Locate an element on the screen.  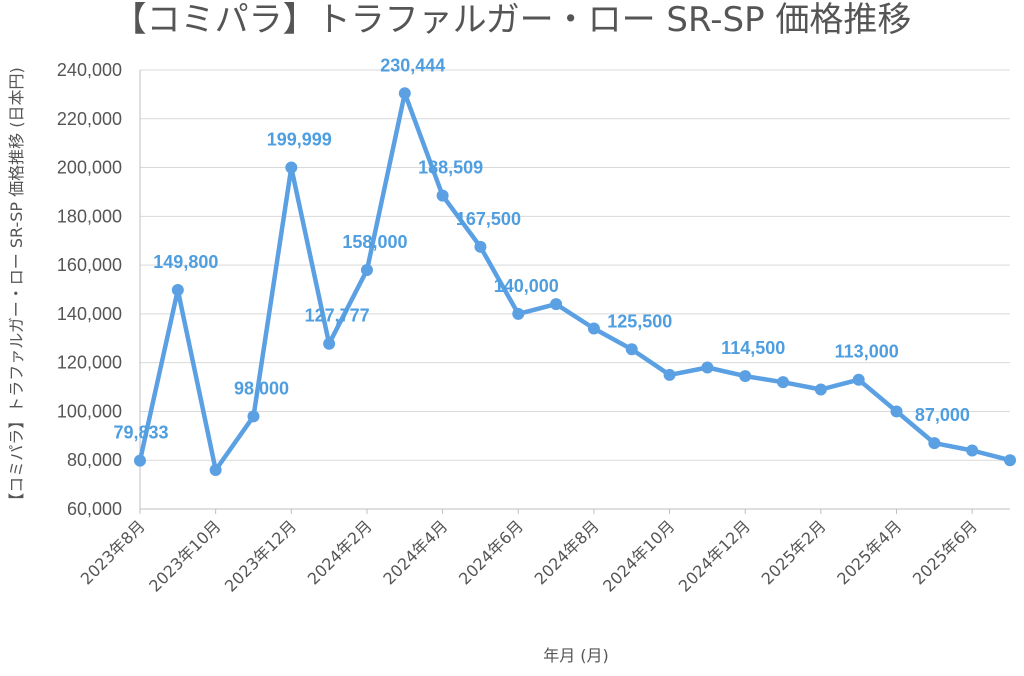
x-tick-label: 2023年12月 is located at coordinates (260, 555).